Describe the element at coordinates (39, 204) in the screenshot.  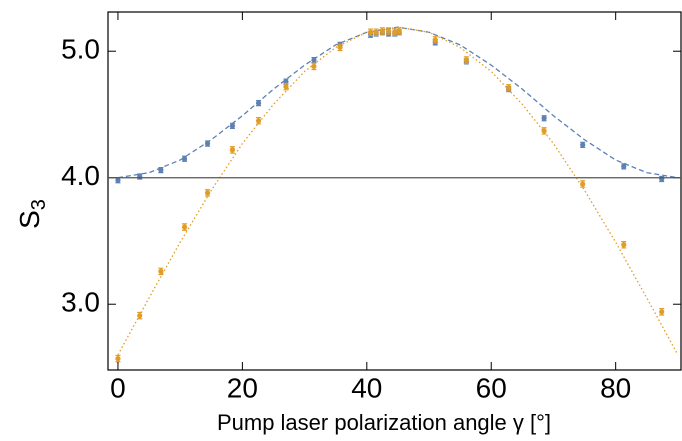
I see `y-label-sub: 3` at that location.